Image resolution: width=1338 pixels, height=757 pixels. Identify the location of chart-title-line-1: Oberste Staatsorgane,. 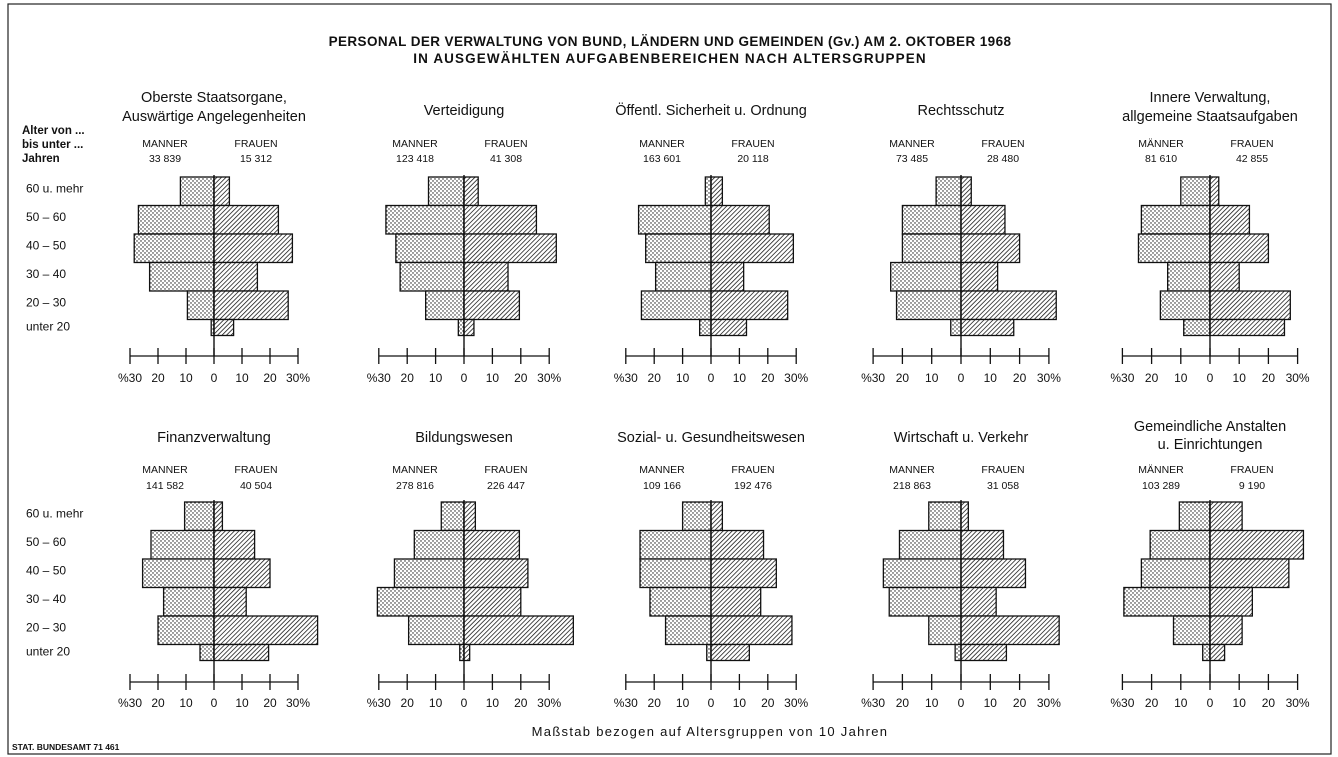
(214, 98).